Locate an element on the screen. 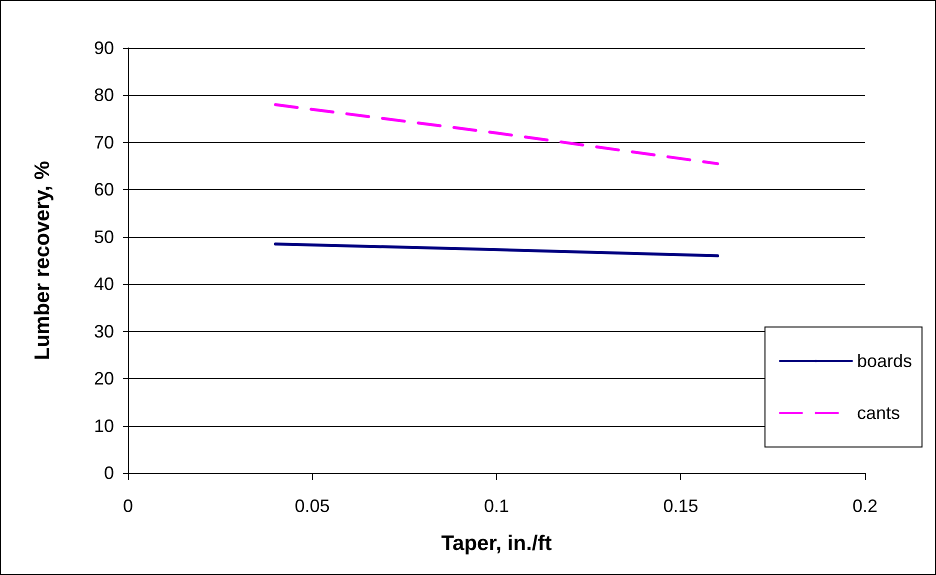 The image size is (936, 575). y-tick-label: 80 is located at coordinates (104, 95).